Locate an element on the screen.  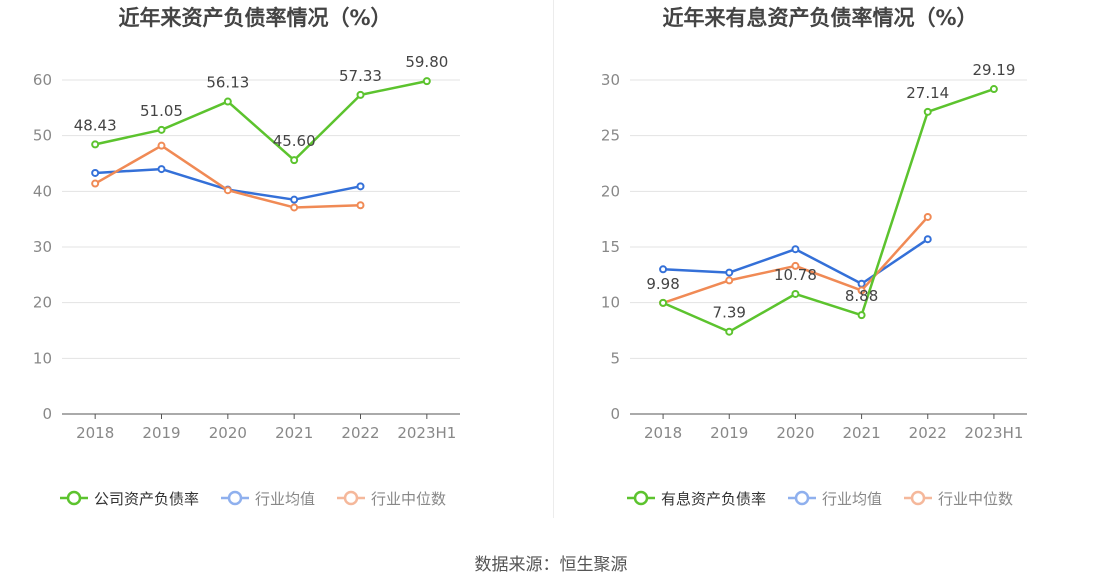
y-tick-label: 5 is located at coordinates (615, 358).